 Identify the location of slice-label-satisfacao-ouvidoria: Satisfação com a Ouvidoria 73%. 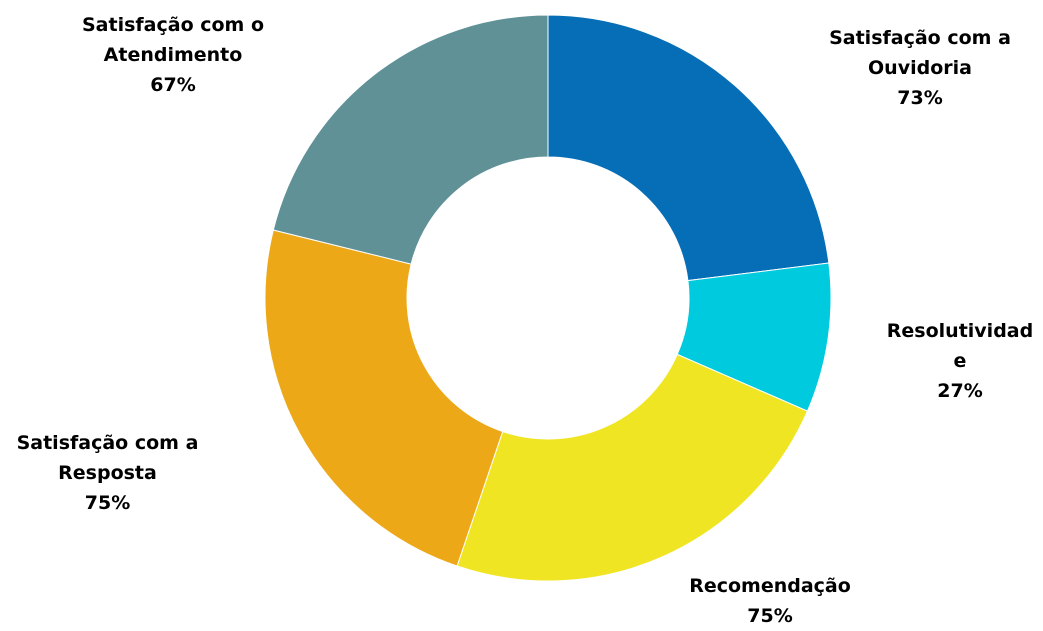
(920, 68).